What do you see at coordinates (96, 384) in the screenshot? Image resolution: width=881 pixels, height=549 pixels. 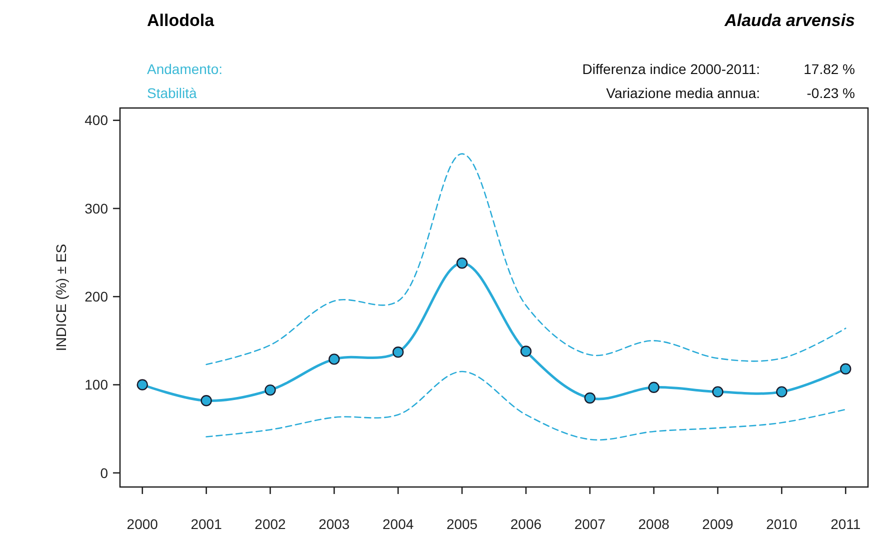 I see `y-tick-label: 100` at bounding box center [96, 384].